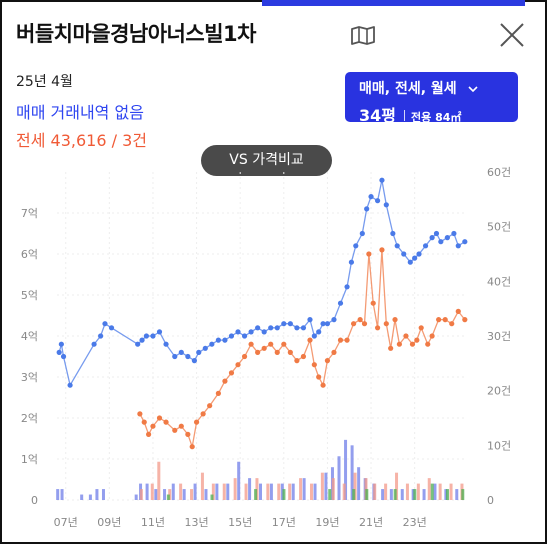 Image resolution: width=547 pixels, height=544 pixels. Describe the element at coordinates (431, 114) in the screenshot. I see `filter-size: 34평 전용 84㎡` at that location.